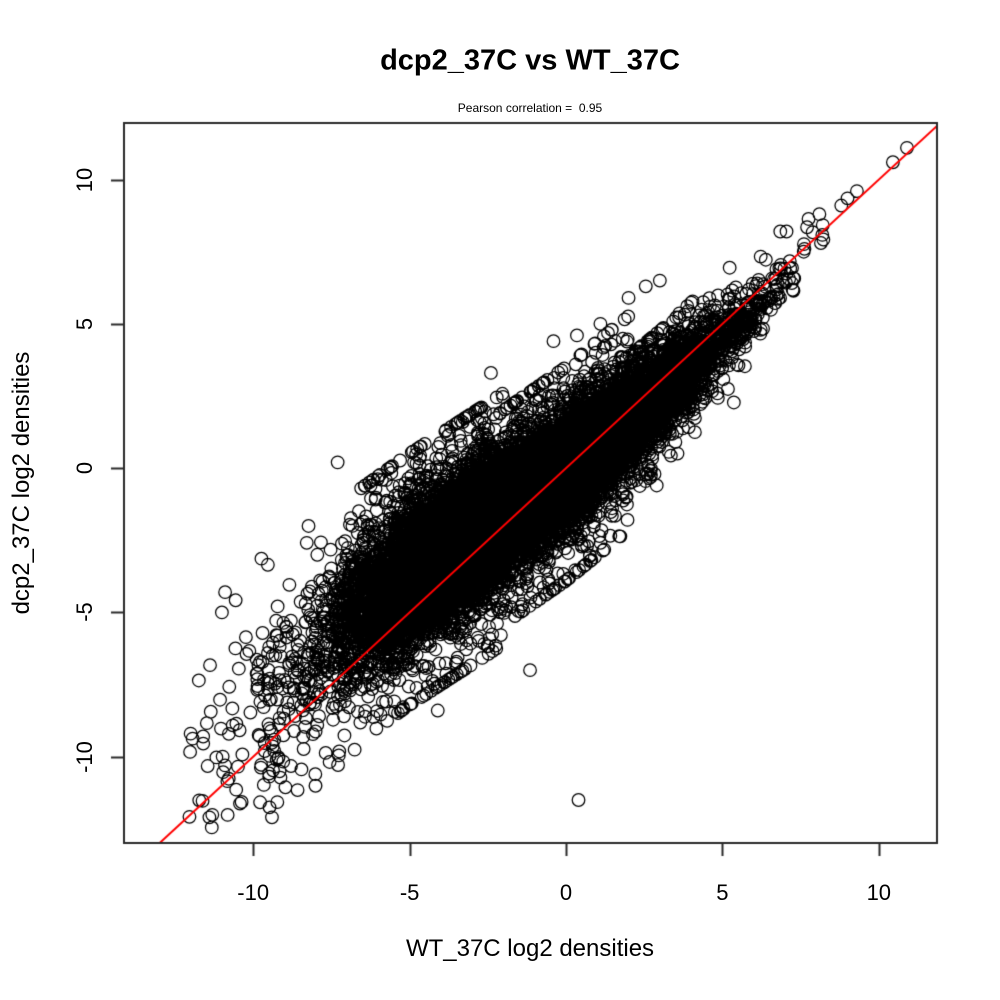 The width and height of the screenshot is (1000, 1000). Describe the element at coordinates (722, 892) in the screenshot. I see `x-tick-label: 5` at that location.